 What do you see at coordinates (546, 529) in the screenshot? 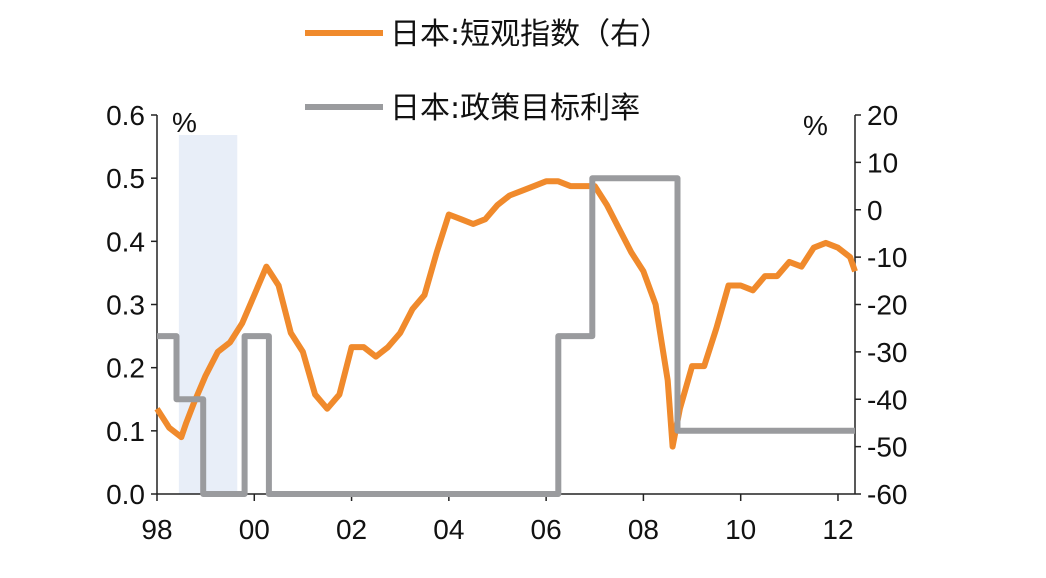
I see `x-tick-label: 06` at bounding box center [546, 529].